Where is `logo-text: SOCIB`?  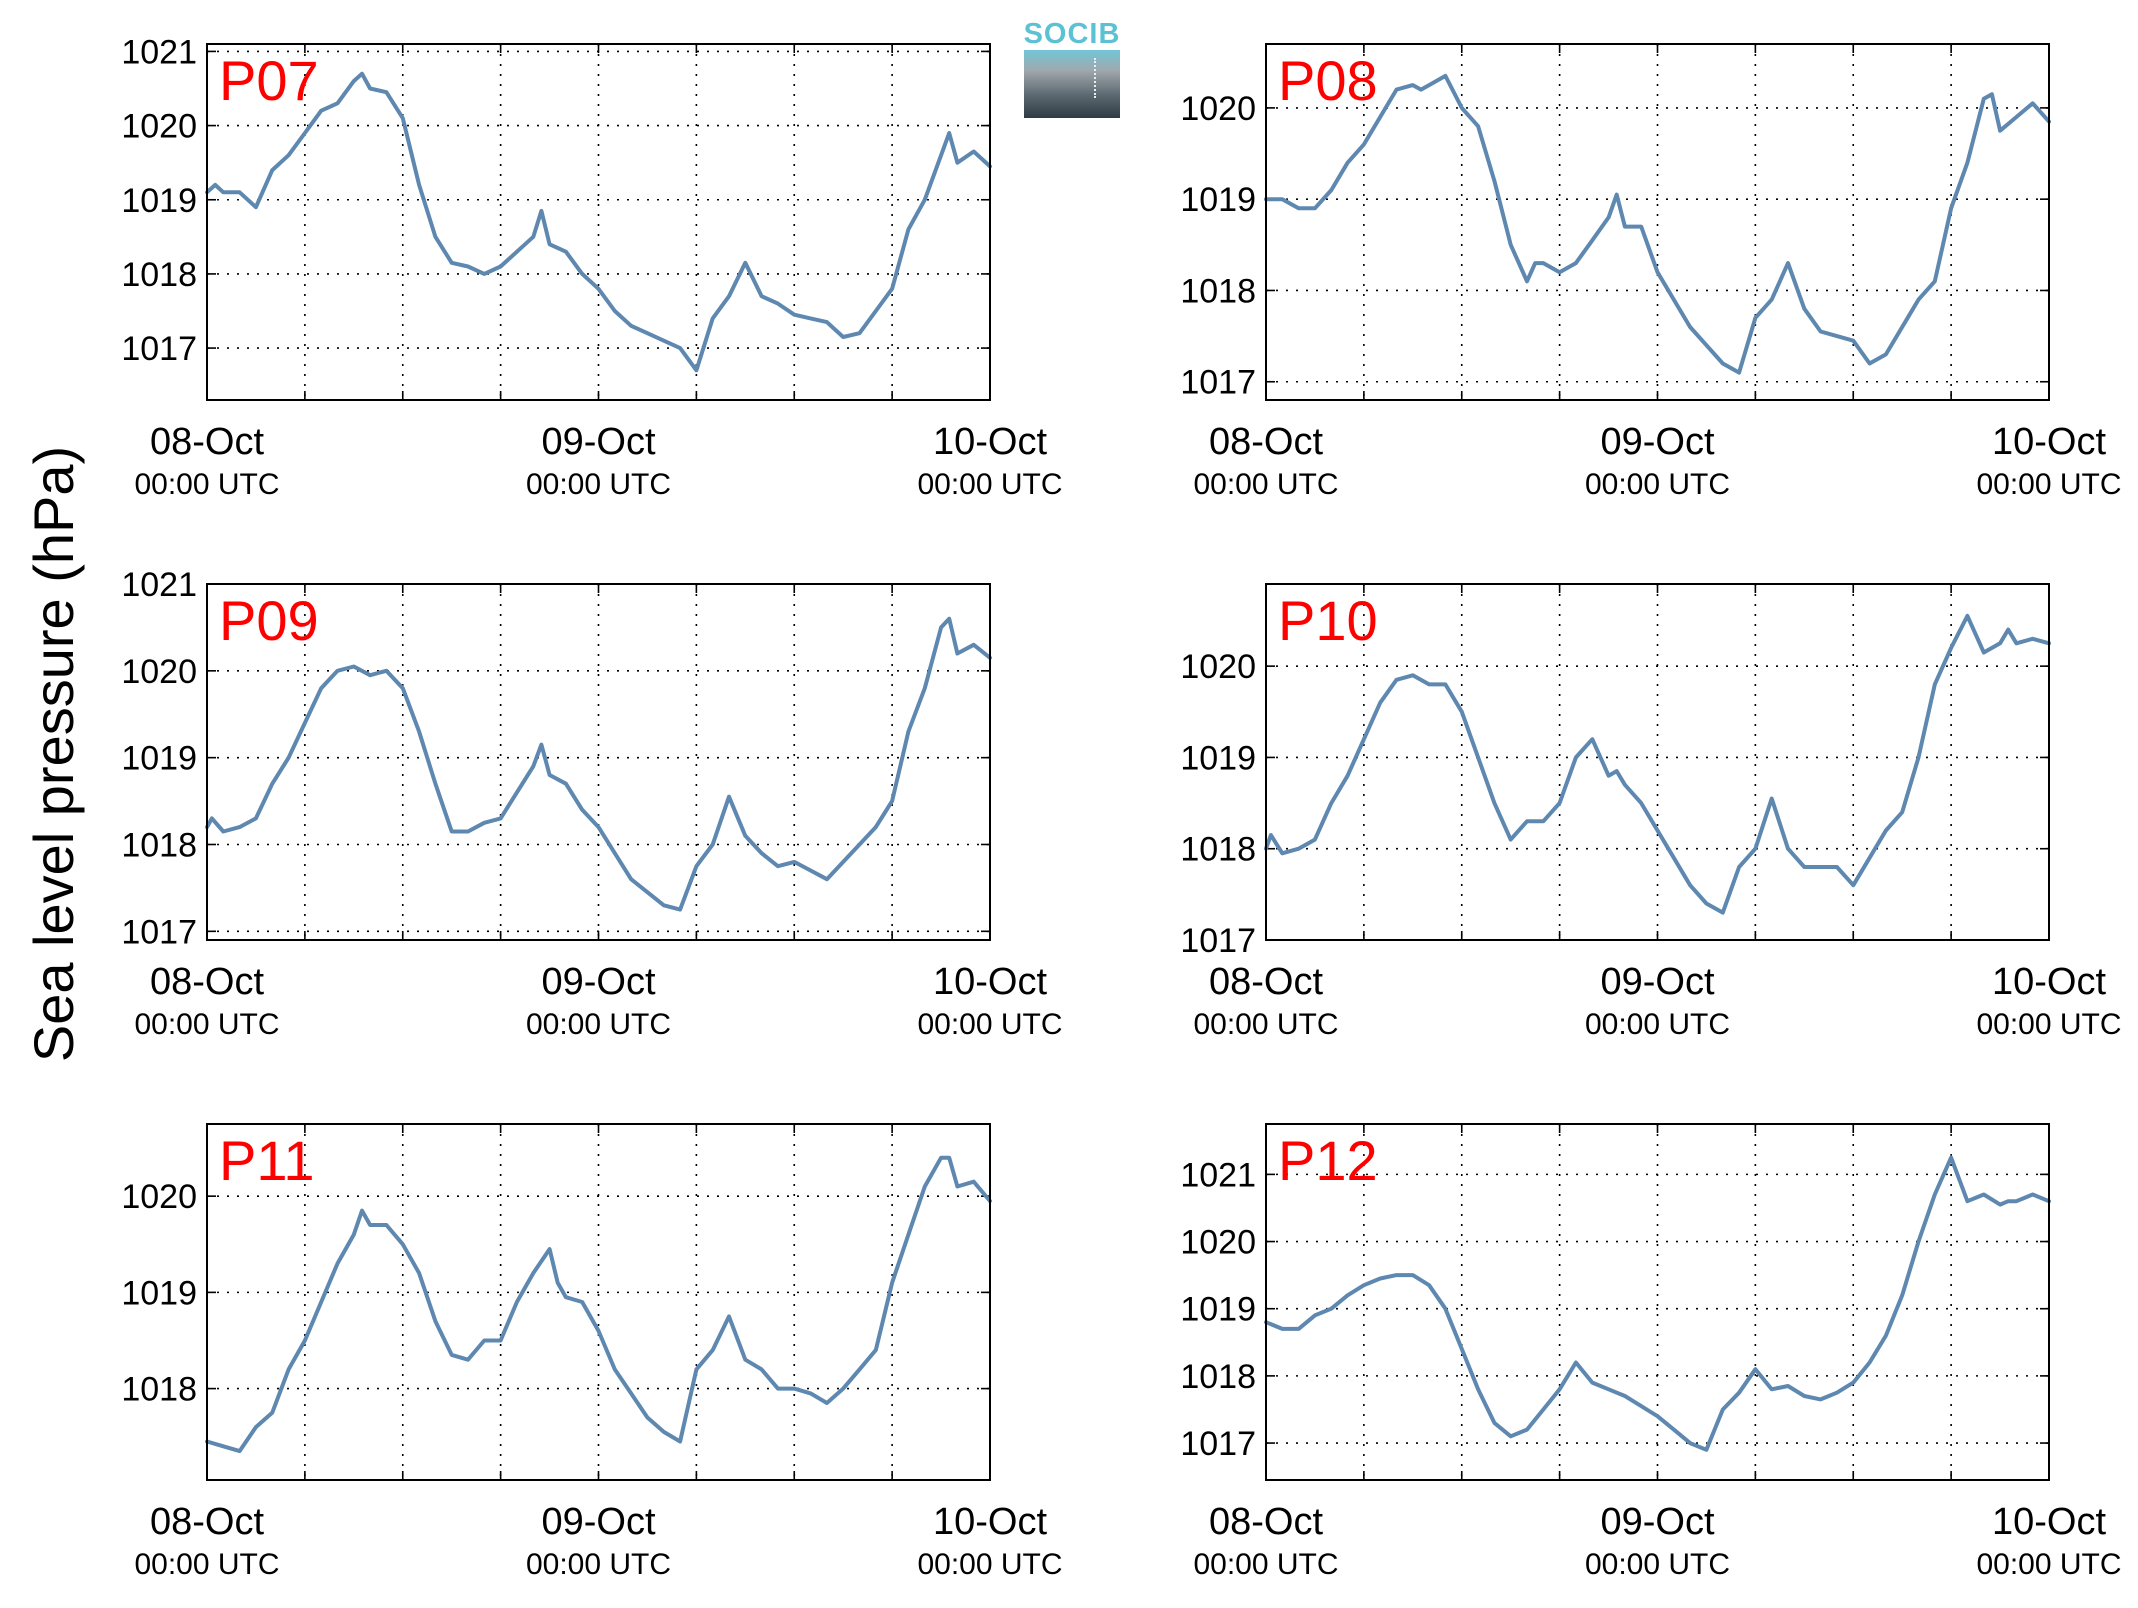
logo-text: SOCIB is located at coordinates (1072, 34).